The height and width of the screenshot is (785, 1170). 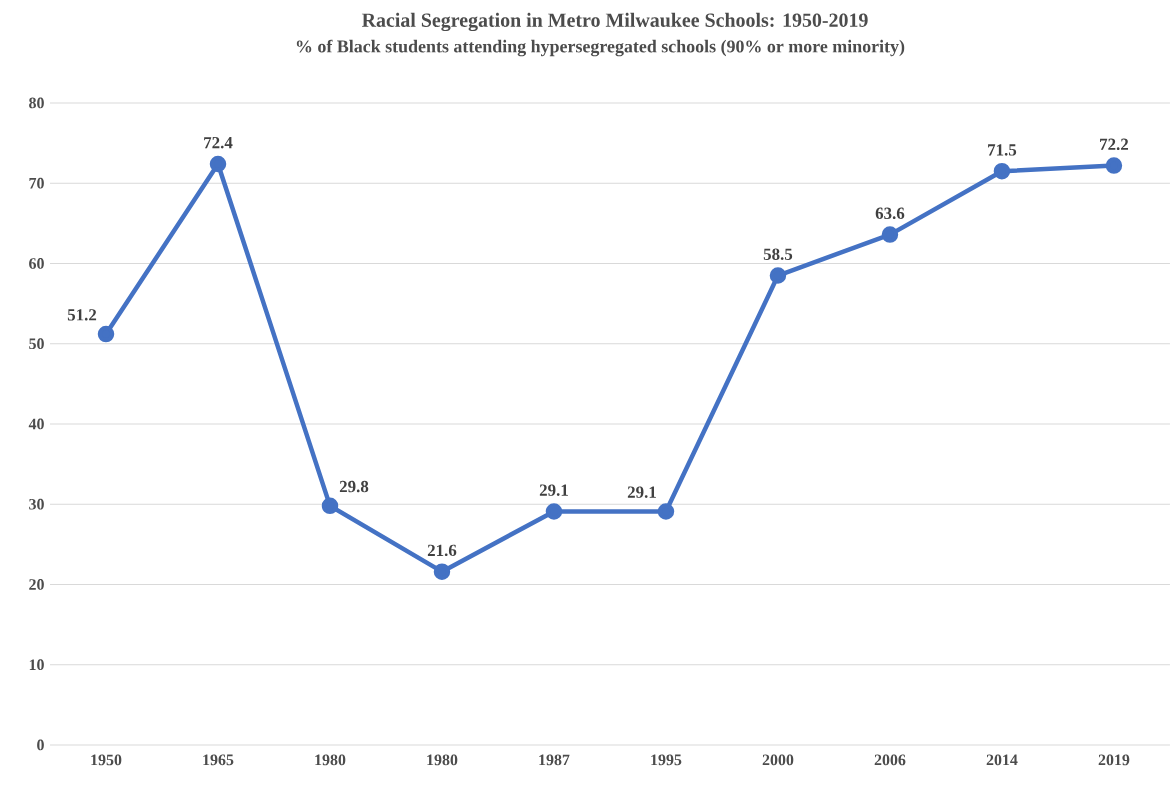 I want to click on data-label: 51.2, so click(x=82, y=315).